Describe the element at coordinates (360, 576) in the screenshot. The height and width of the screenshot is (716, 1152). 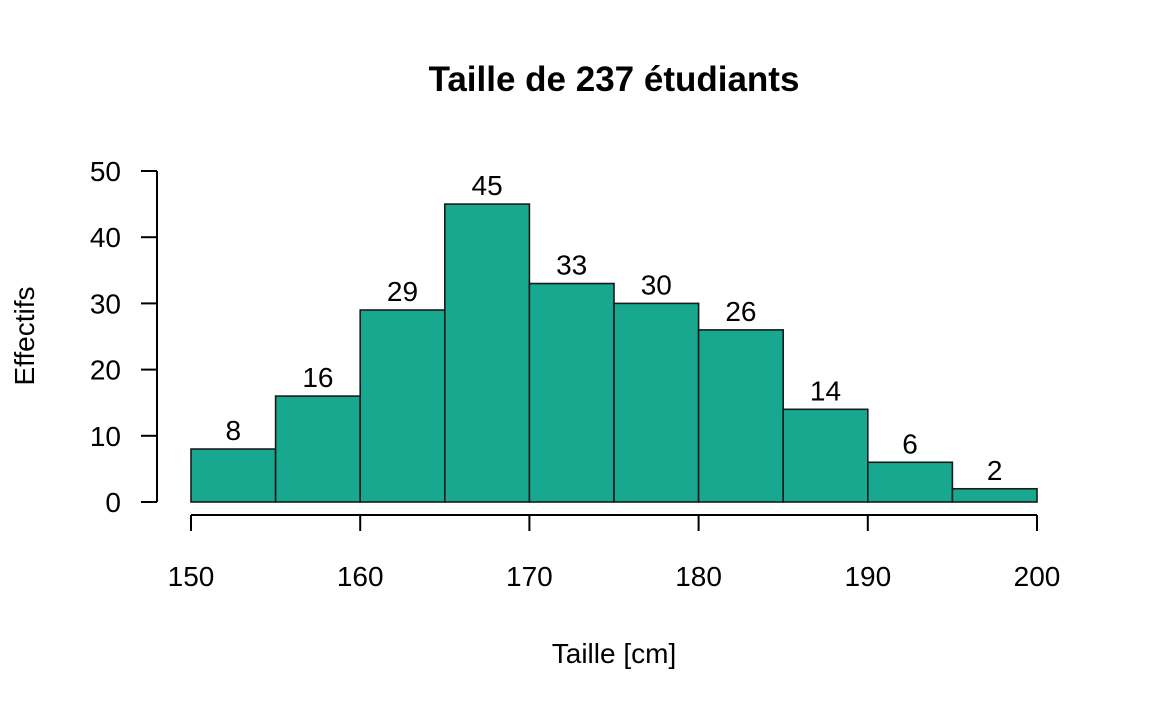
I see `x-tick-label-160: 160` at that location.